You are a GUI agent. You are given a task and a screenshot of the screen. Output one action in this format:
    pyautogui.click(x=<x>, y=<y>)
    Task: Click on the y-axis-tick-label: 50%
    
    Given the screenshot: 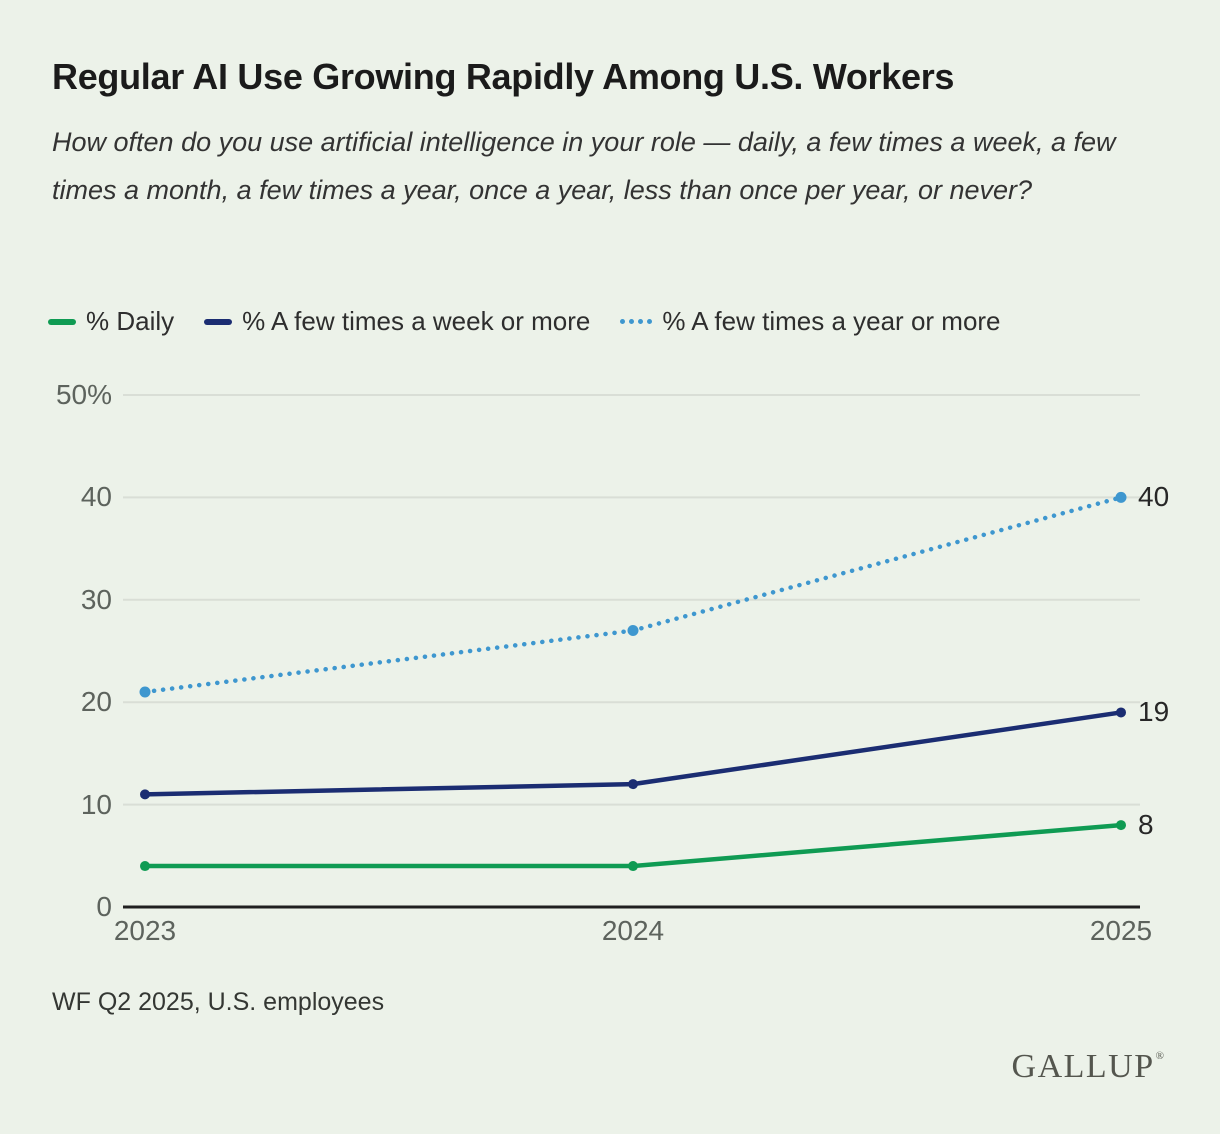 What is the action you would take?
    pyautogui.click(x=83, y=394)
    